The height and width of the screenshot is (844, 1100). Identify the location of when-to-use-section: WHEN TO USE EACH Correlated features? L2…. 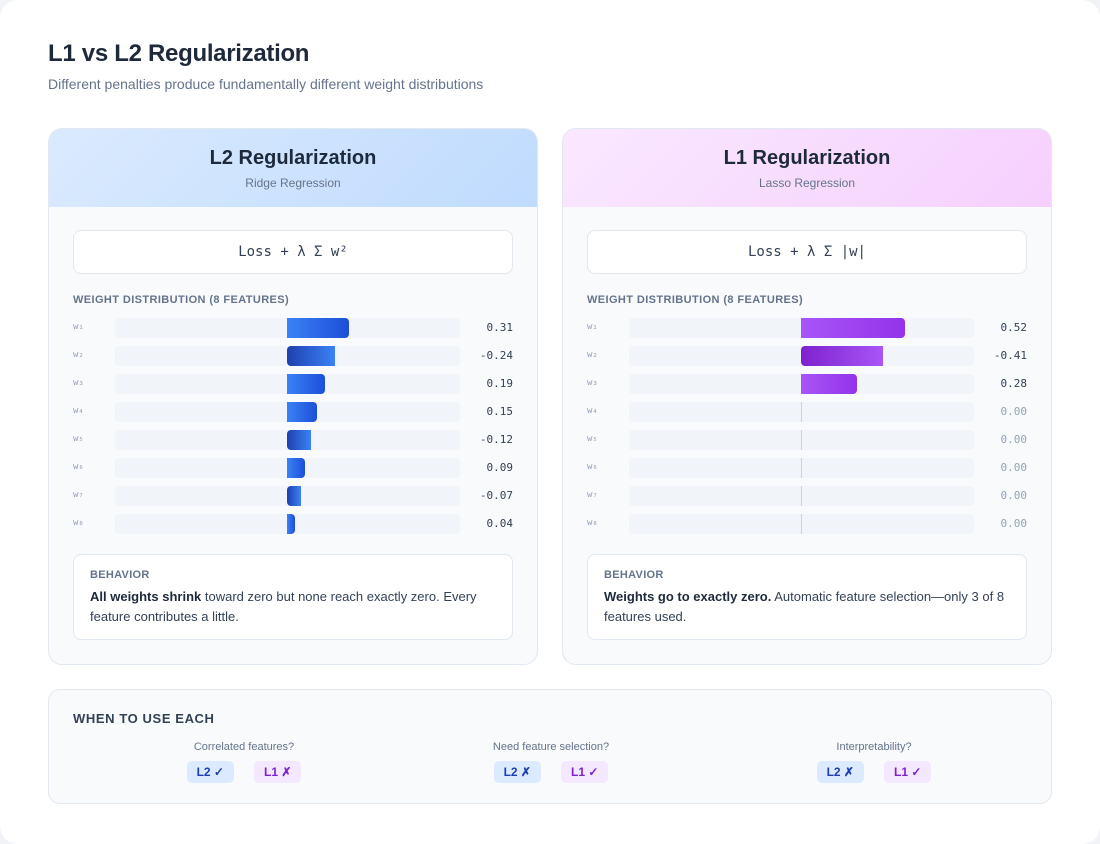
(550, 746).